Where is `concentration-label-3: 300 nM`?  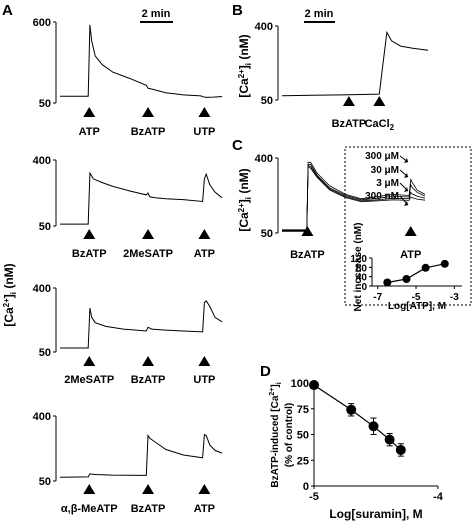 concentration-label-3: 300 nM is located at coordinates (382, 196).